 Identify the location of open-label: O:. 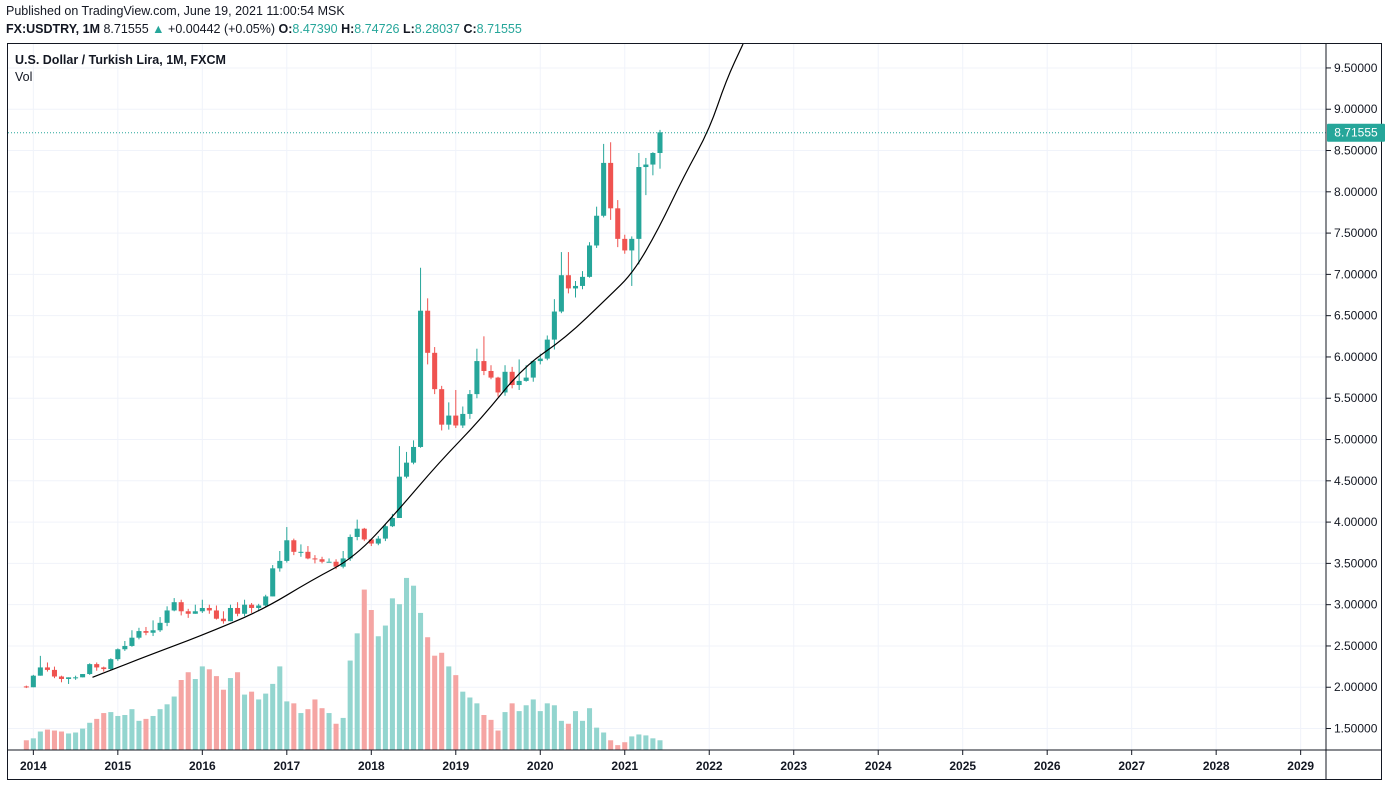
(285, 29).